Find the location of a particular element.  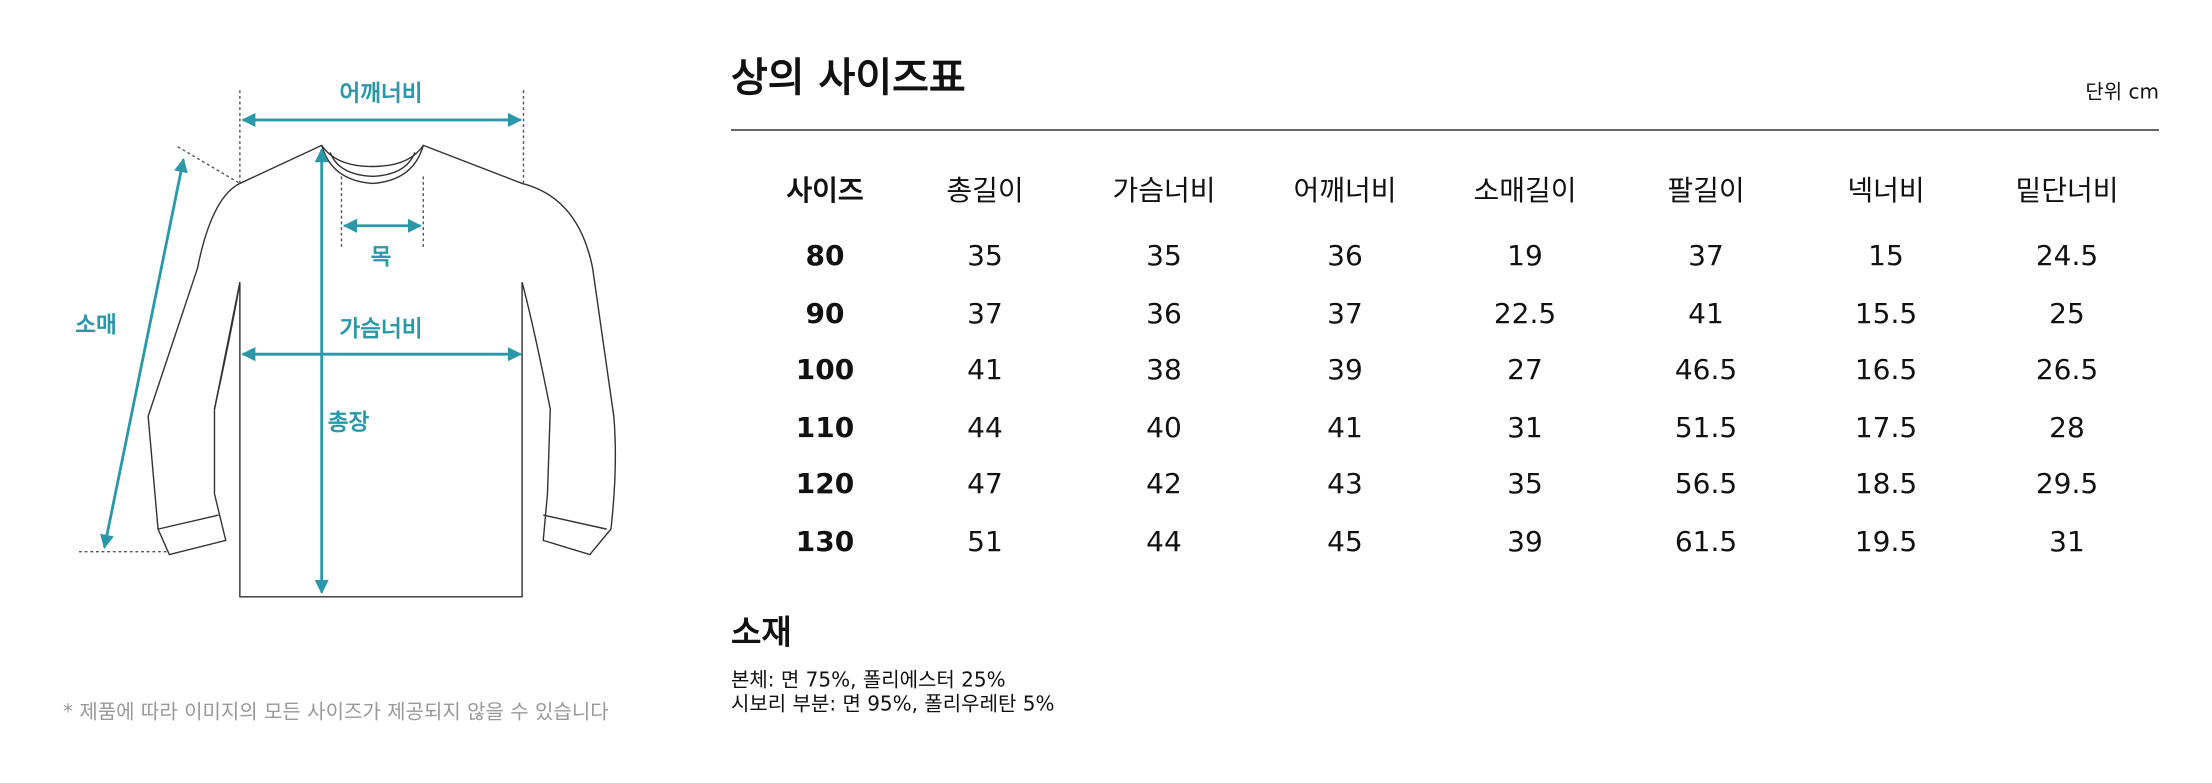

table-cell: 38 is located at coordinates (1164, 369).